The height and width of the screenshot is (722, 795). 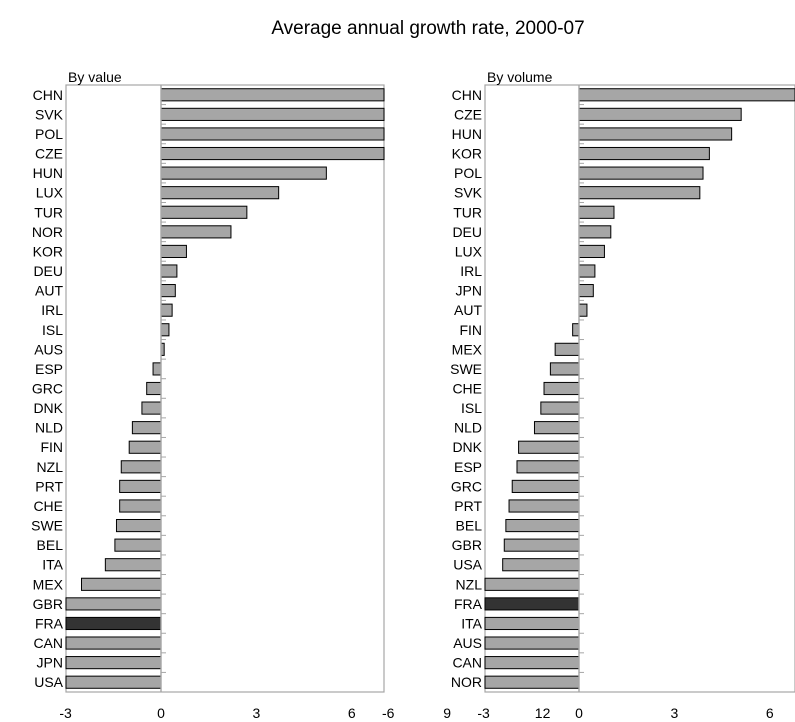 What do you see at coordinates (50, 193) in the screenshot?
I see `category-label: LUX` at bounding box center [50, 193].